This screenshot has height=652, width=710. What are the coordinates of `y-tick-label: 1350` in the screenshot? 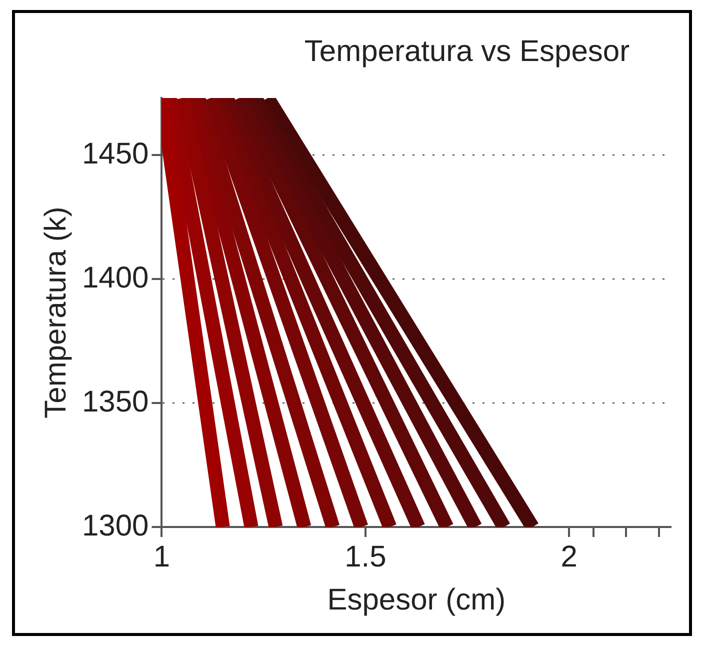 It's located at (115, 401).